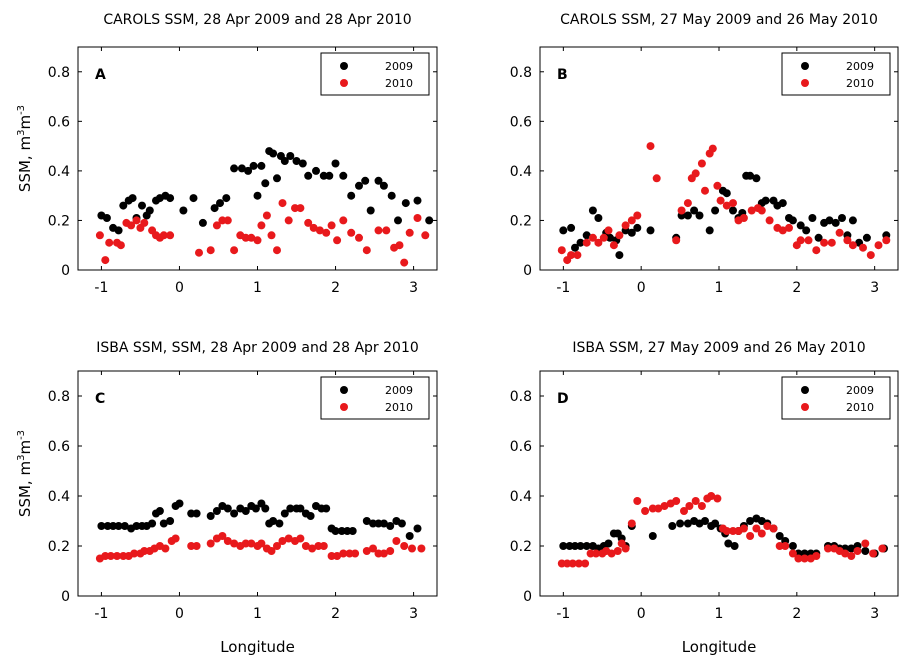 The width and height of the screenshot is (919, 658). I want to click on x-tick-label: -1, so click(563, 288).